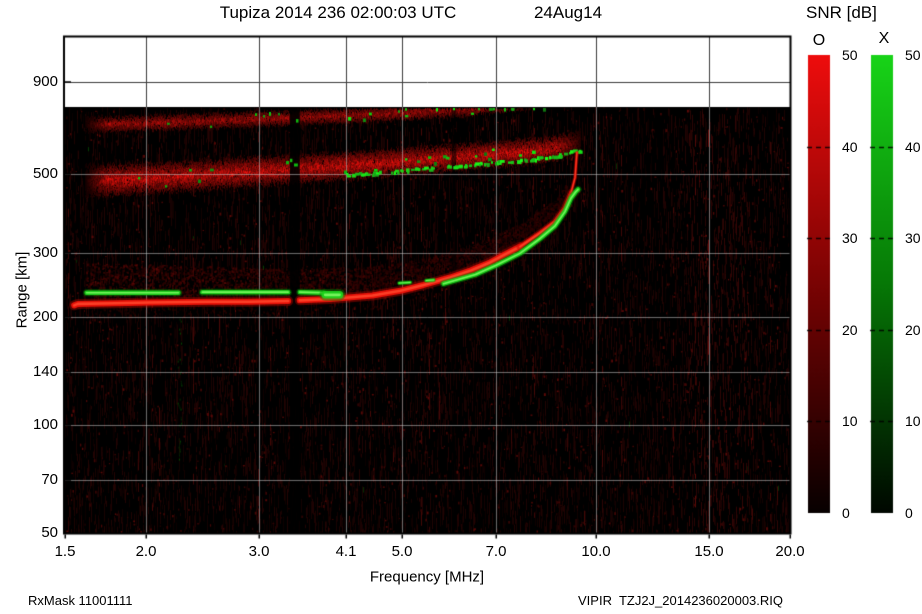 The height and width of the screenshot is (614, 922). Describe the element at coordinates (49, 532) in the screenshot. I see `y-tick-label: 50` at that location.